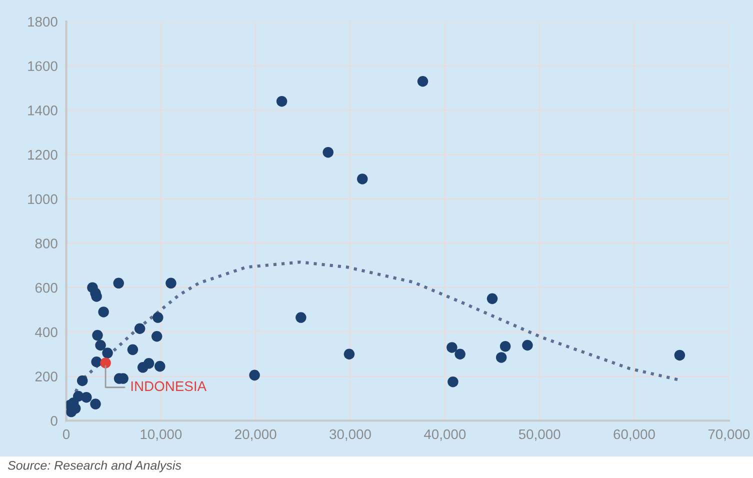  I want to click on y-tick-label: 400, so click(46, 332).